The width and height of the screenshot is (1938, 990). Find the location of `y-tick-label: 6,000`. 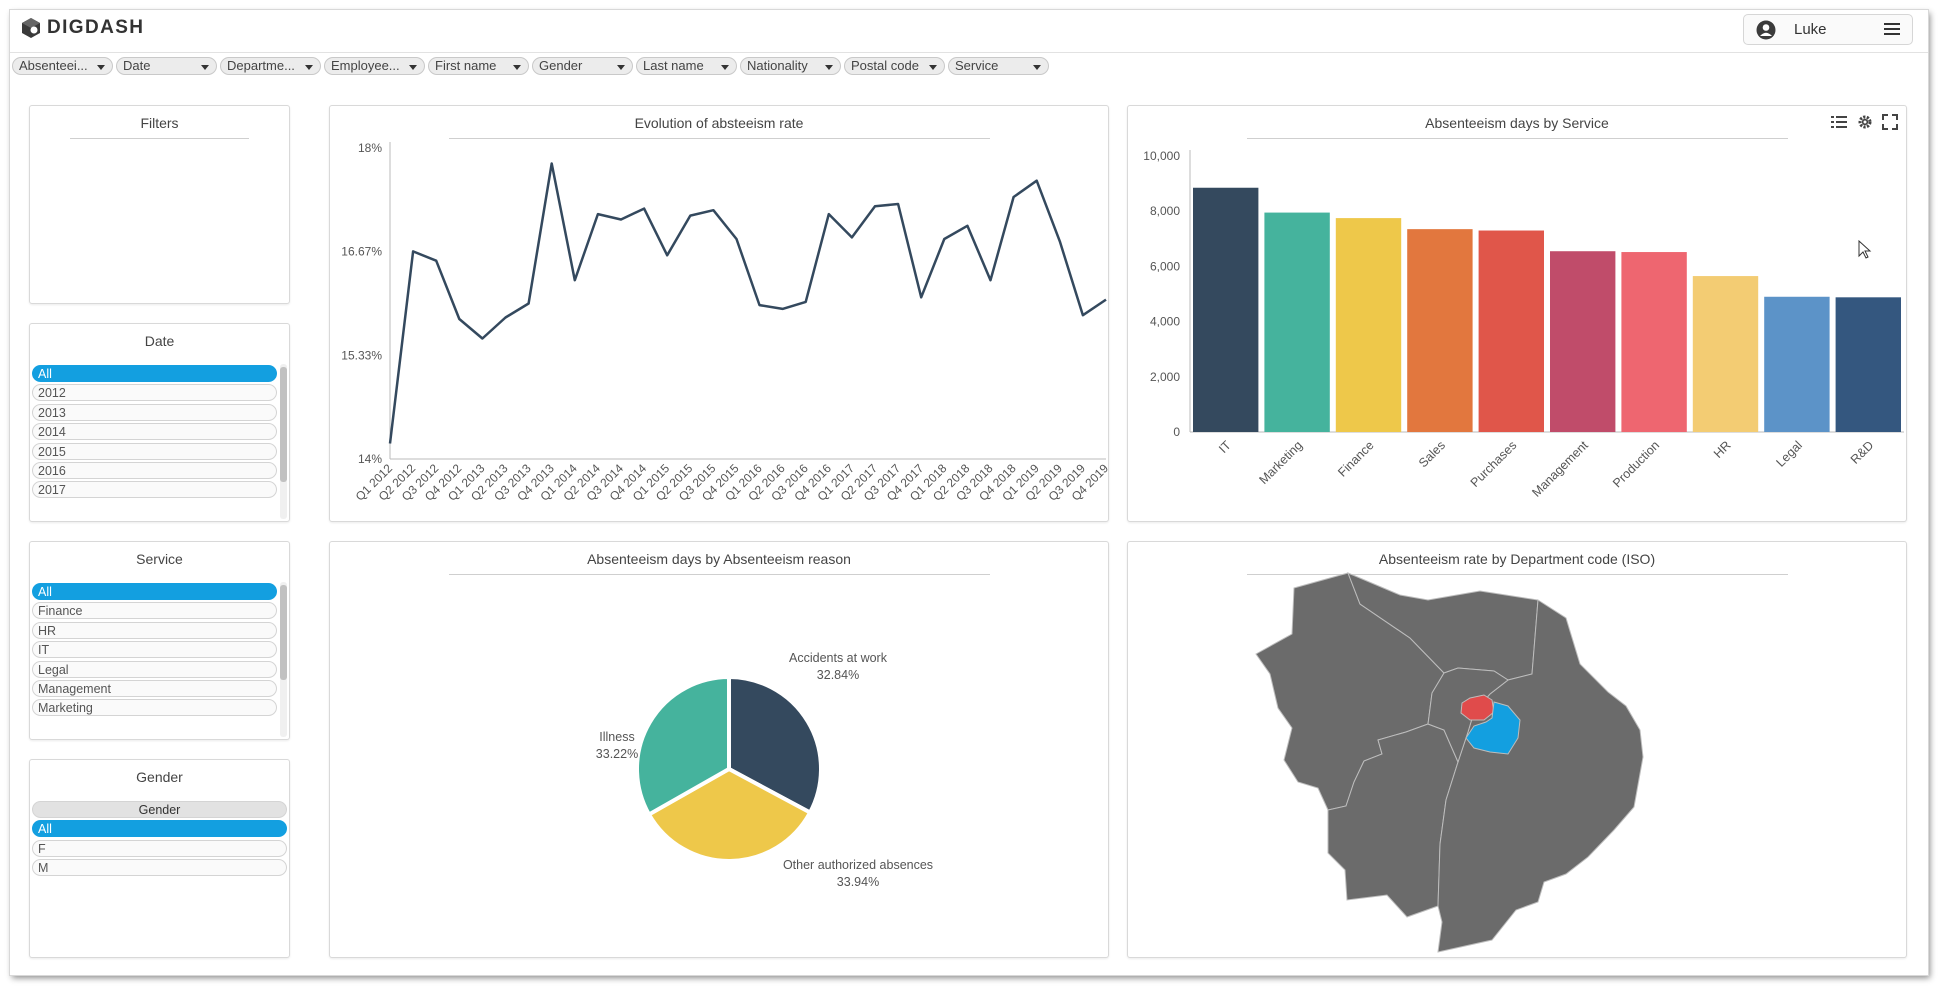

y-tick-label: 6,000 is located at coordinates (1165, 266).